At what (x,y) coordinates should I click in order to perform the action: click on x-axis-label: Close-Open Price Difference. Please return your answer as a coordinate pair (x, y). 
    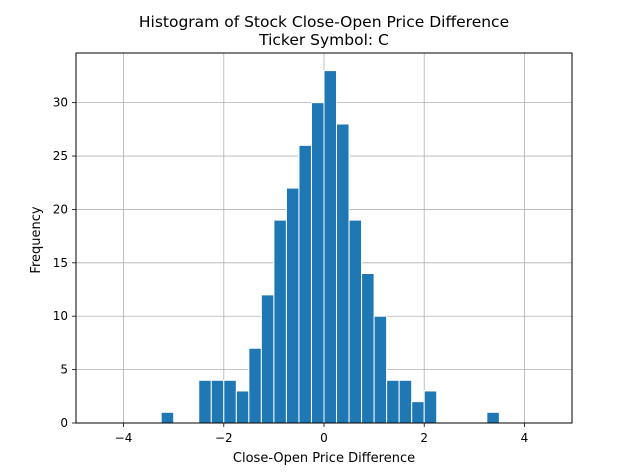
    Looking at the image, I should click on (324, 458).